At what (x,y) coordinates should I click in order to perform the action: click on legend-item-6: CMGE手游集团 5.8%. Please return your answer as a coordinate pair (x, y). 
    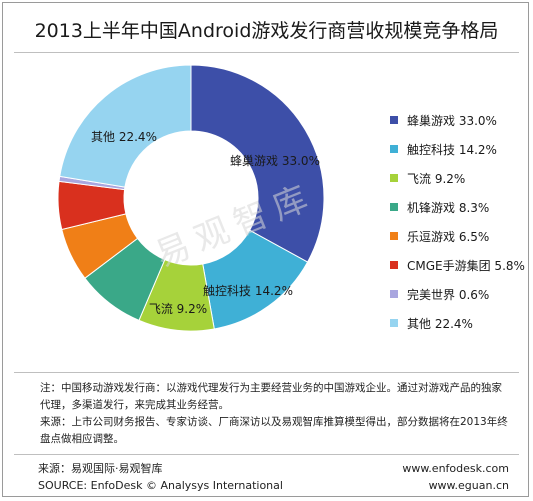
    Looking at the image, I should click on (457, 265).